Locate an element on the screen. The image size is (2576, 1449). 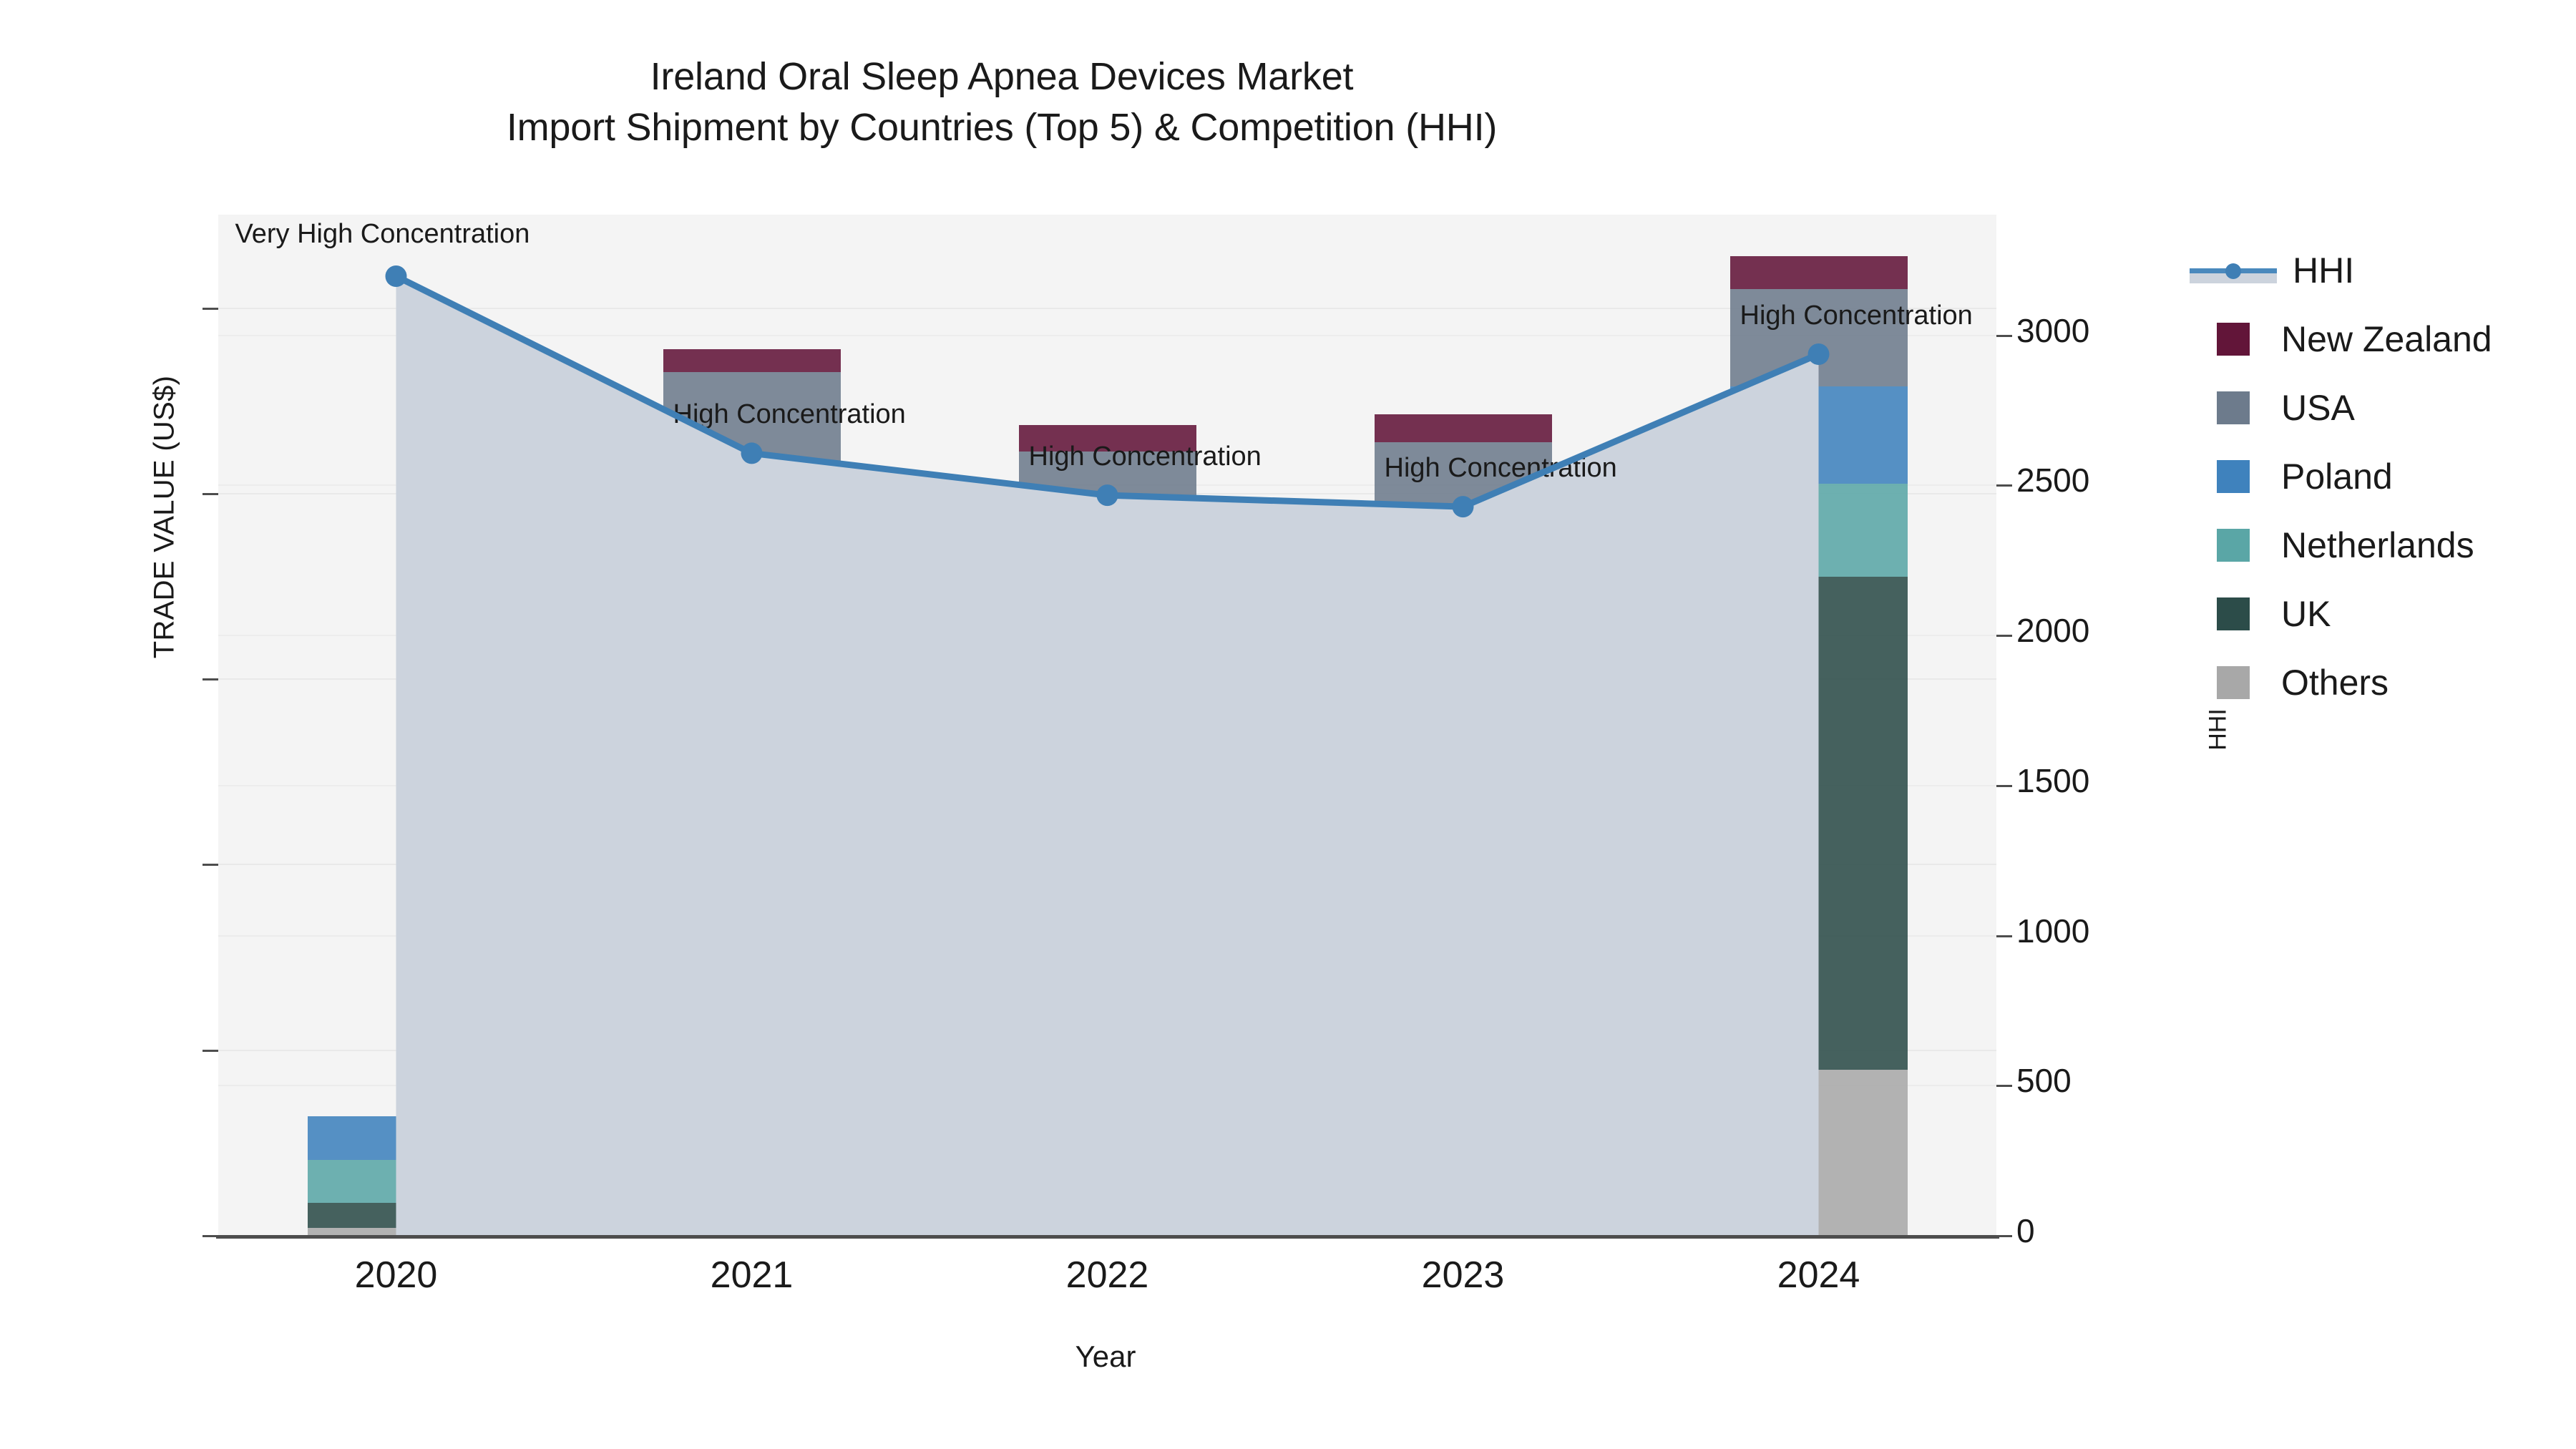
y-axis-right-tick-label: 3000 is located at coordinates (2053, 330).